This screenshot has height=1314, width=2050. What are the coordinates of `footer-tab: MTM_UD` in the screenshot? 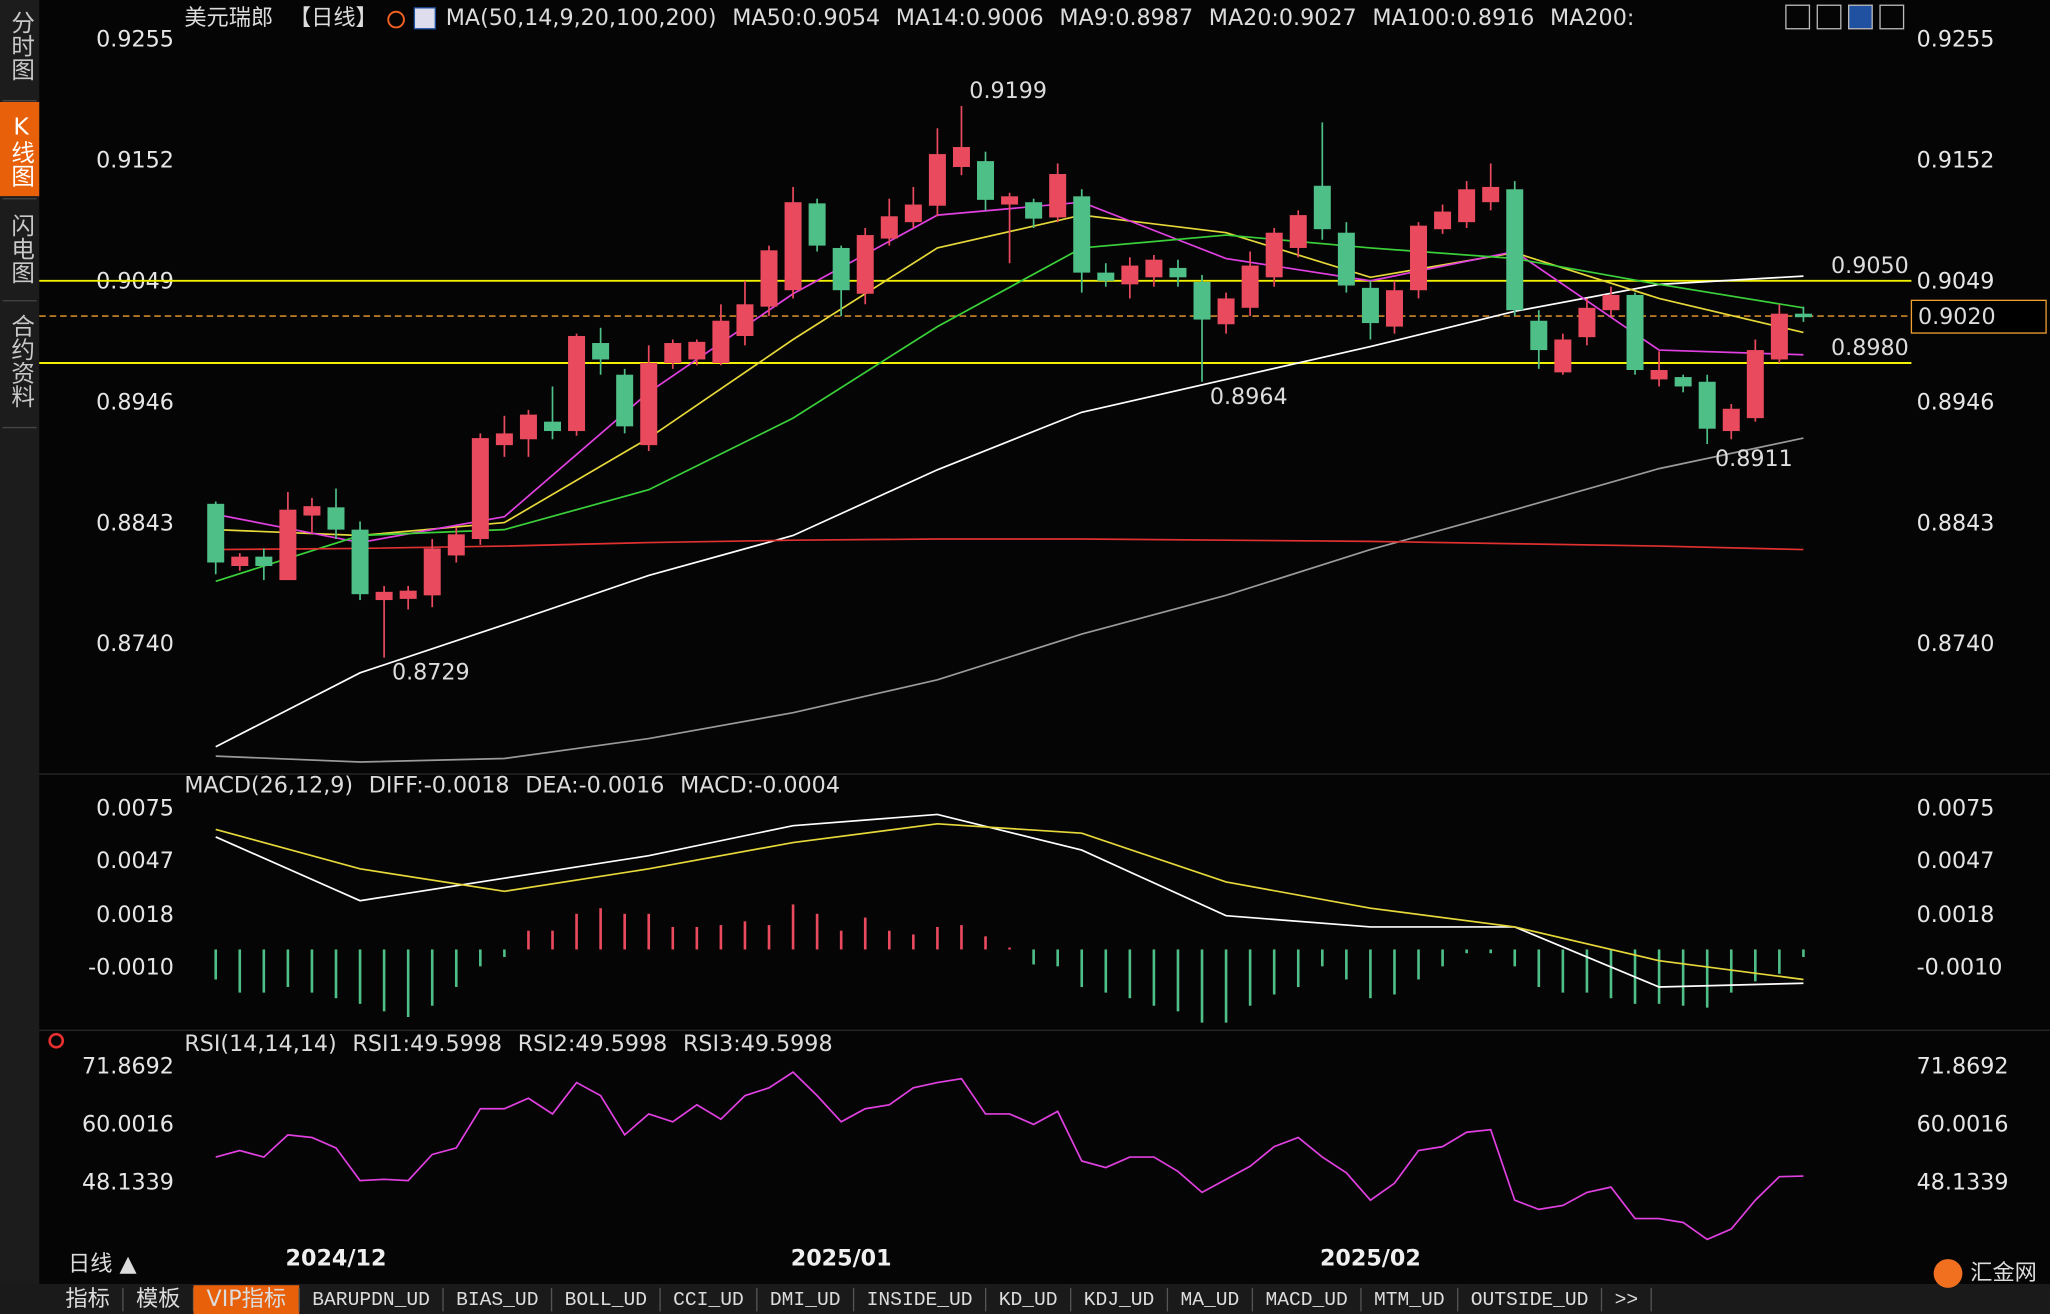 It's located at (1409, 1300).